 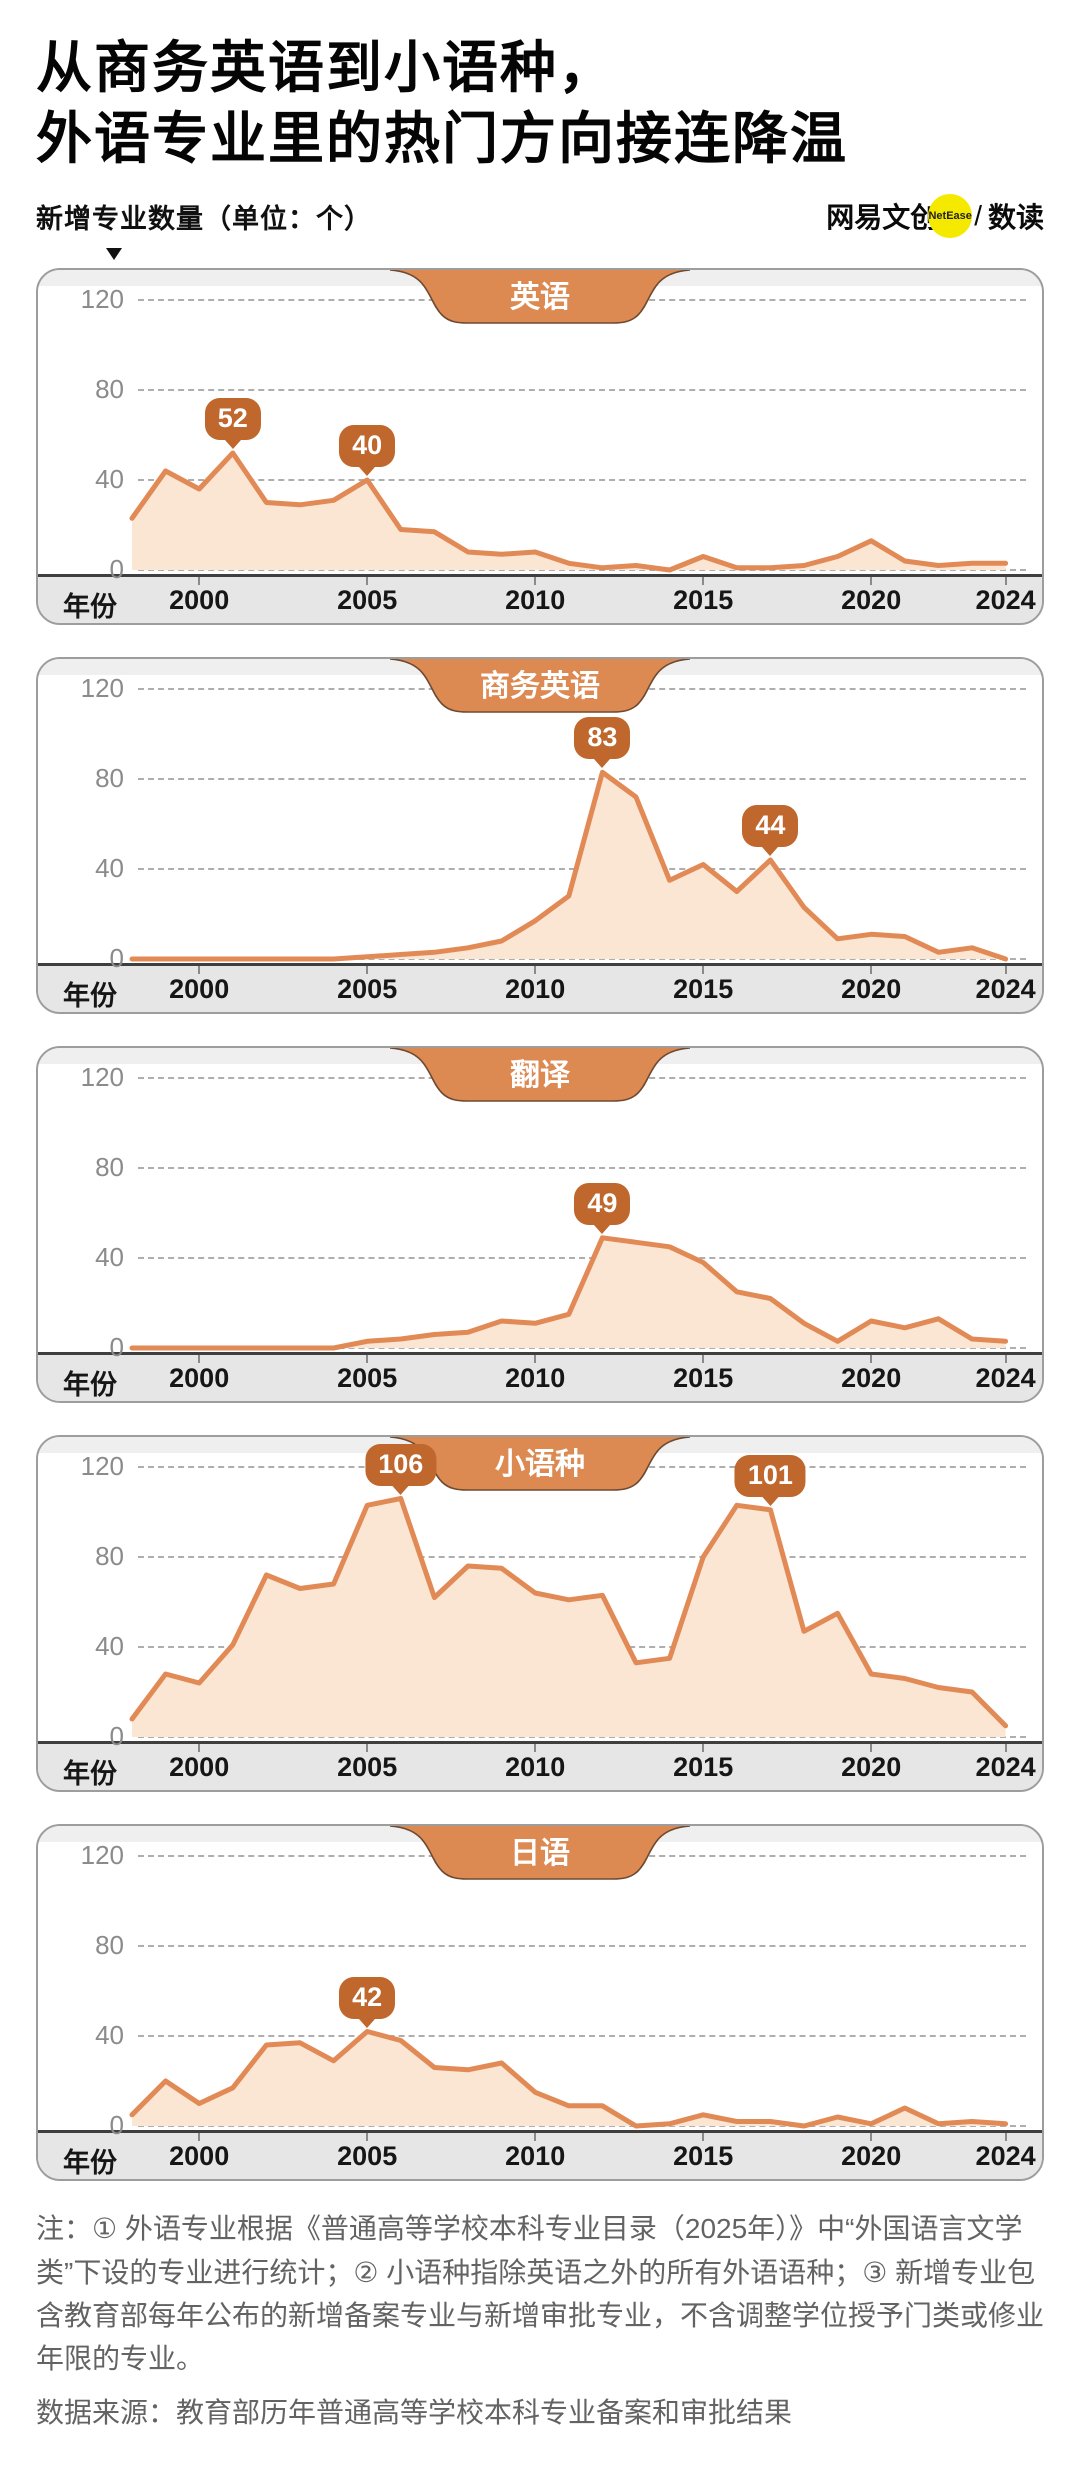 I want to click on chart-title-tab: 翻译, so click(x=540, y=1075).